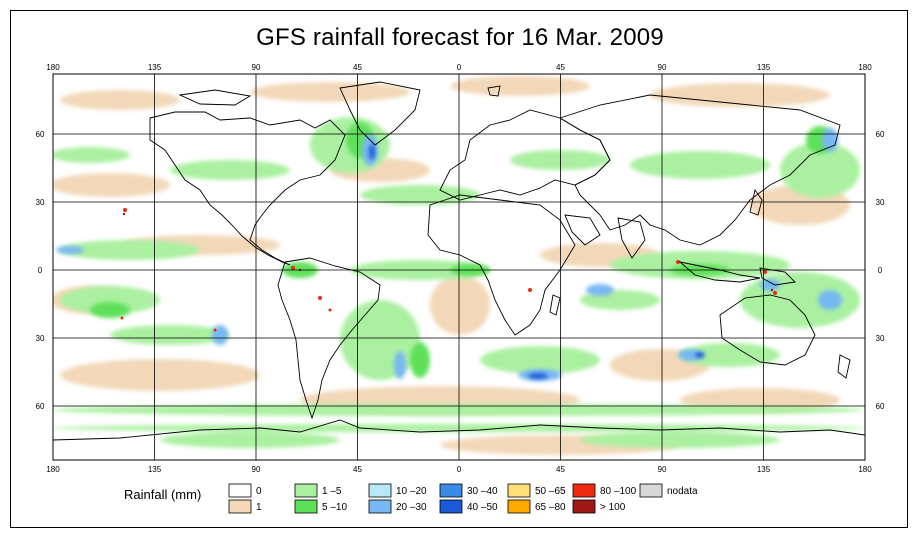 The width and height of the screenshot is (920, 539). Describe the element at coordinates (767, 330) in the screenshot. I see `australia-outline` at that location.